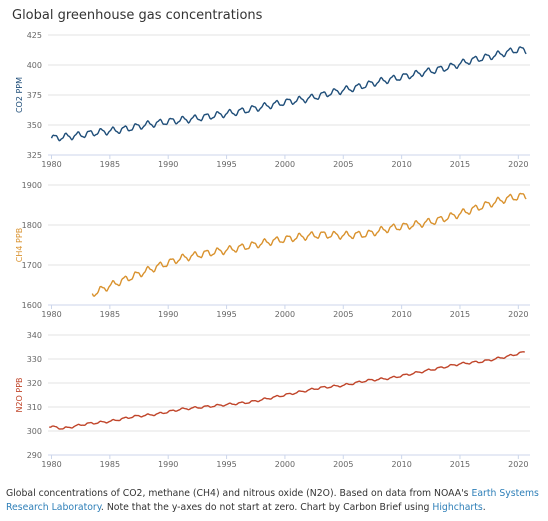  What do you see at coordinates (34, 431) in the screenshot?
I see `y-tick-label: 300` at bounding box center [34, 431].